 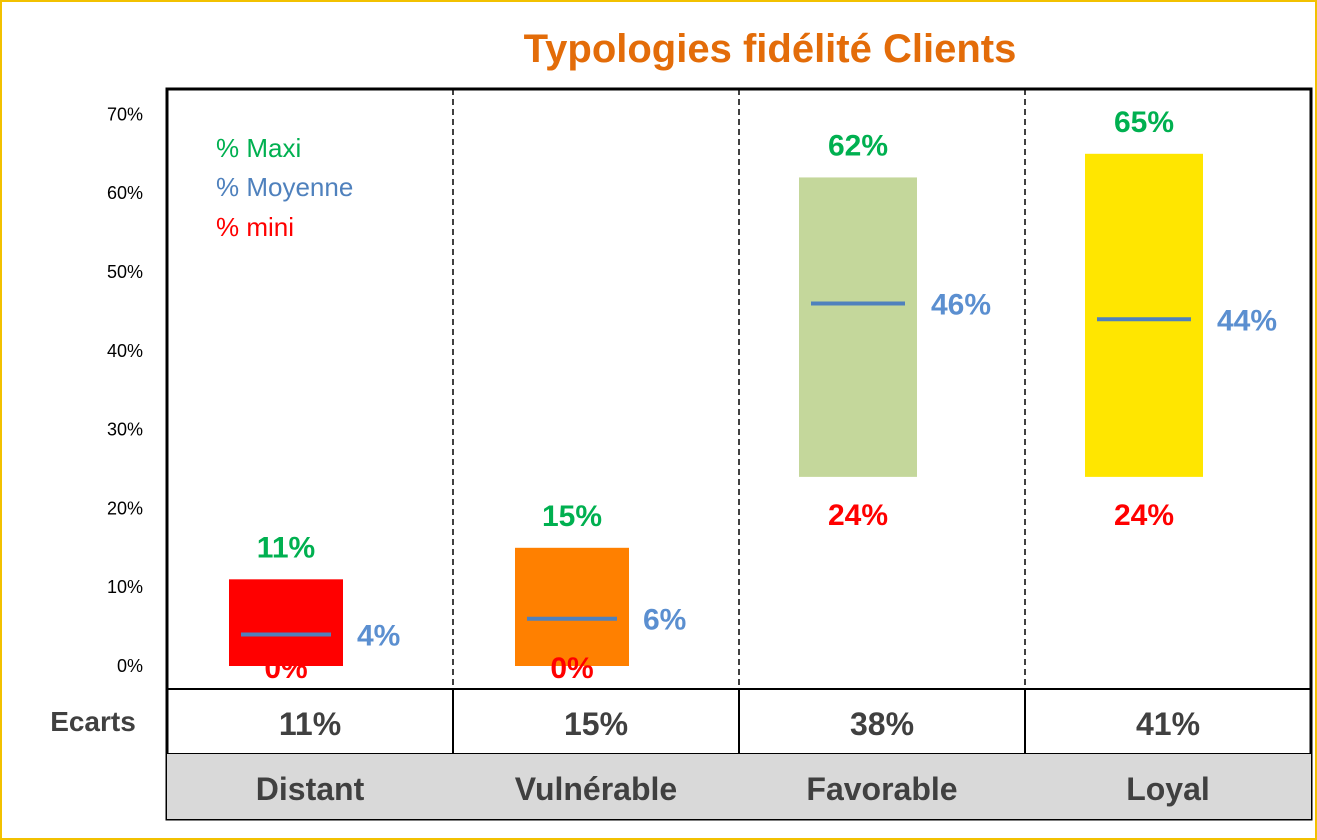 I want to click on y-axis: 0% 10% 20% 30% 40% 50% 60% 70%, so click(x=125, y=390).